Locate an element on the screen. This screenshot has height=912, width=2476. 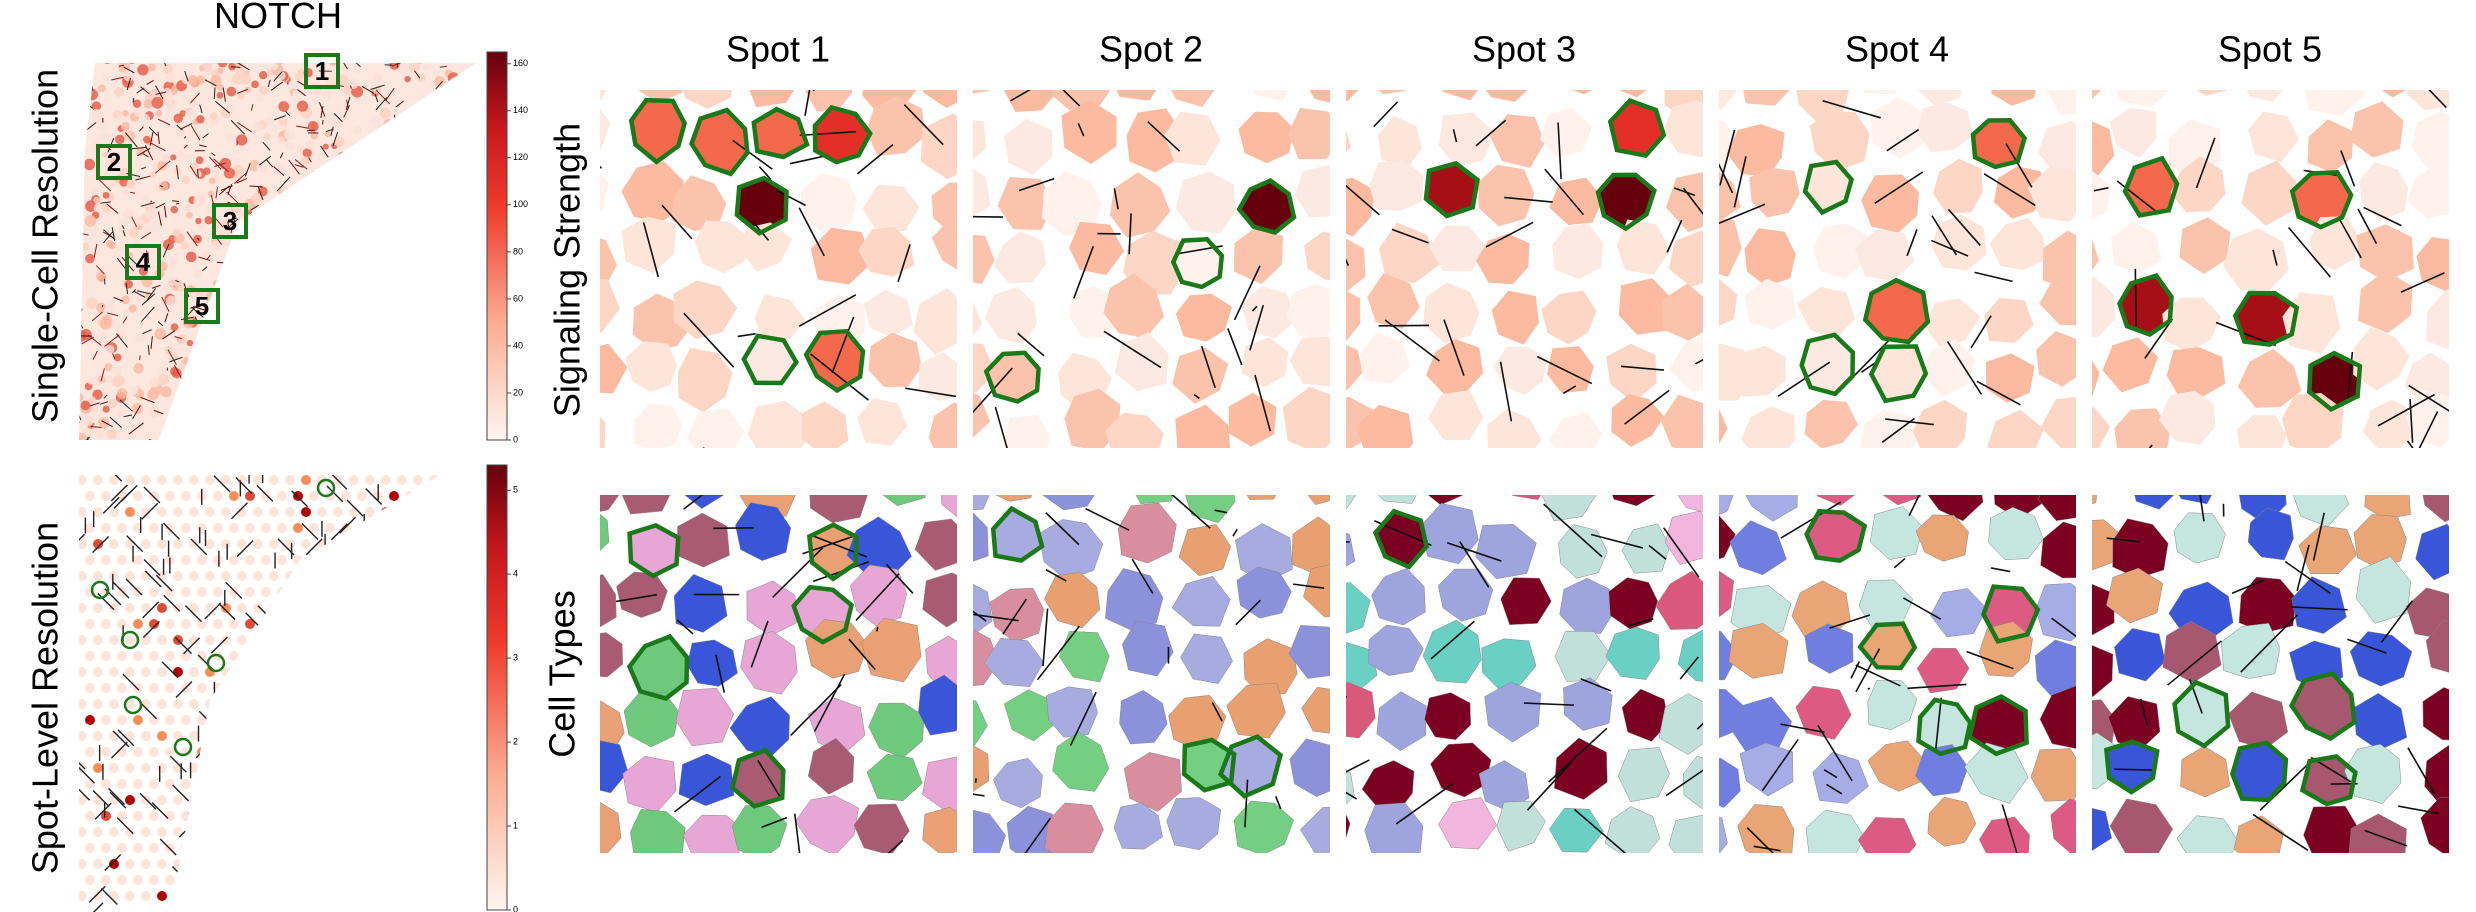
spot-marker-box is located at coordinates (322, 71).